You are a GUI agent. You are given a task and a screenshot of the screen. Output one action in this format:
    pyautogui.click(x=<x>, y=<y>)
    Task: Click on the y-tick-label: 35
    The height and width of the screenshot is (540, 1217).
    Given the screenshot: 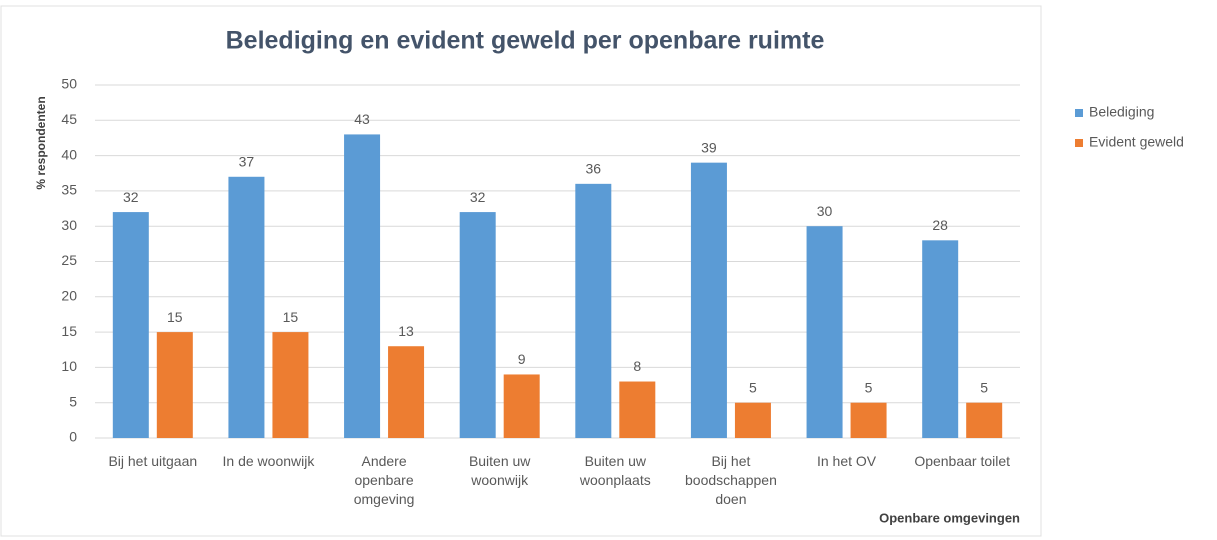 What is the action you would take?
    pyautogui.click(x=69, y=190)
    